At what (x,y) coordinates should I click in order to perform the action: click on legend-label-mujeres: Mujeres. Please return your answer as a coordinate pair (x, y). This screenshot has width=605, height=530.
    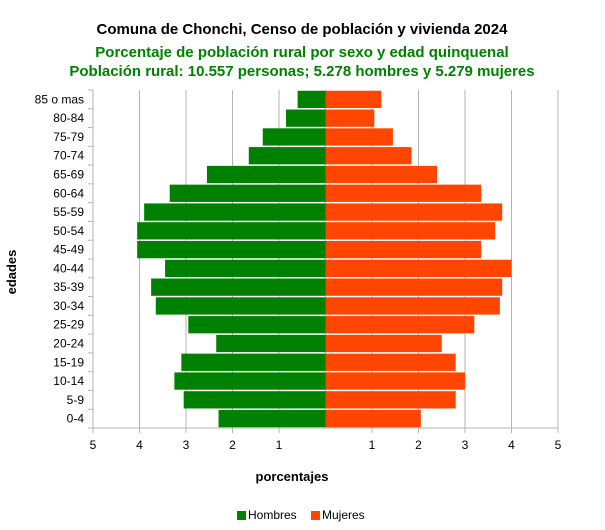
    Looking at the image, I should click on (343, 515).